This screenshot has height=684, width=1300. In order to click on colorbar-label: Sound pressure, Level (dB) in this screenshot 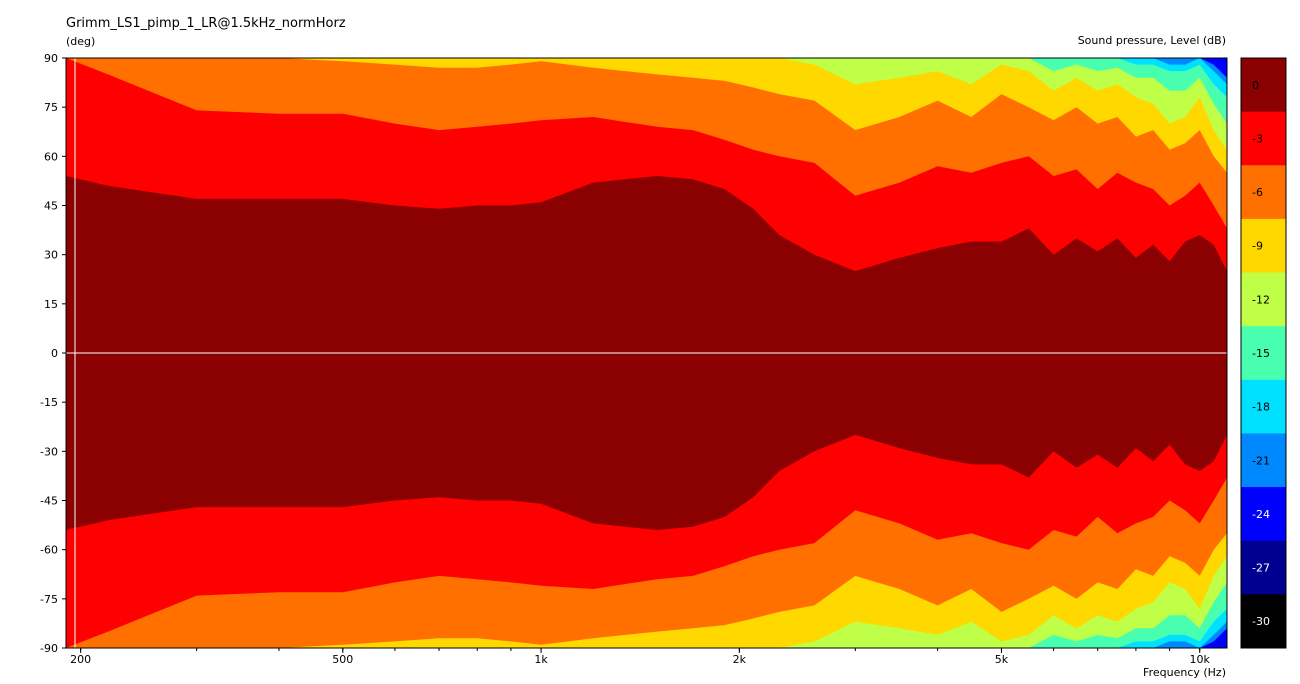, I will do `click(1152, 40)`.